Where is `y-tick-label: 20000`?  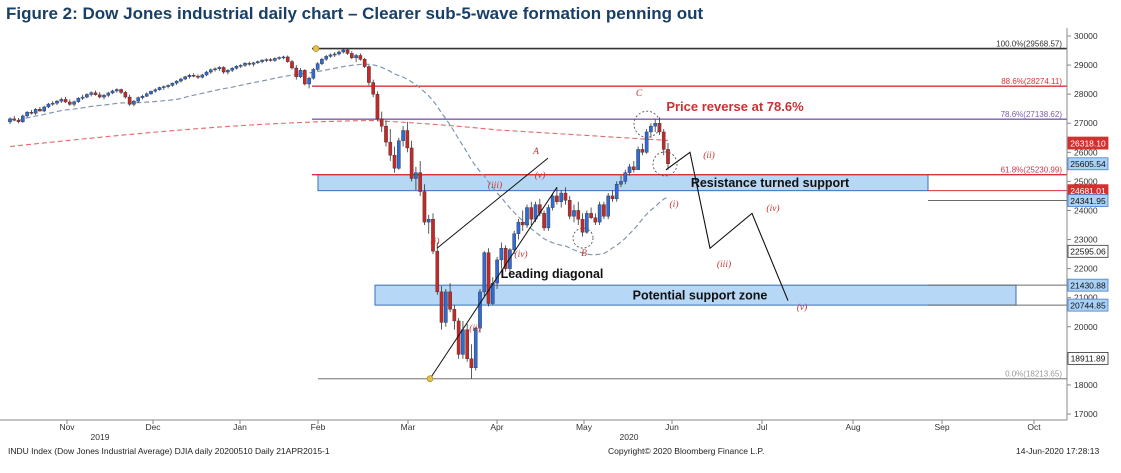 y-tick-label: 20000 is located at coordinates (1086, 327).